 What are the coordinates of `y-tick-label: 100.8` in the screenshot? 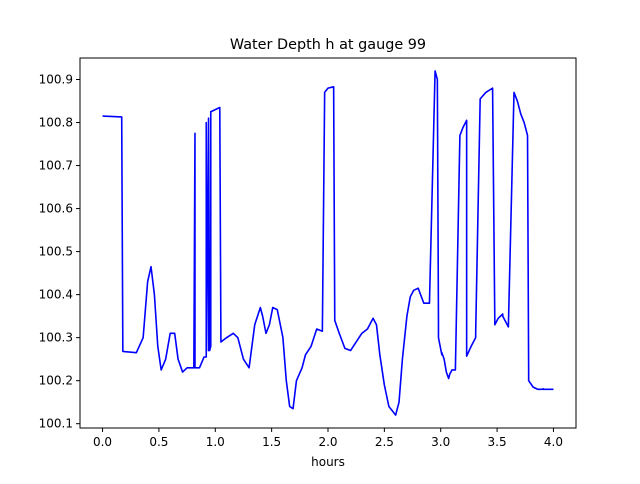 It's located at (56, 123).